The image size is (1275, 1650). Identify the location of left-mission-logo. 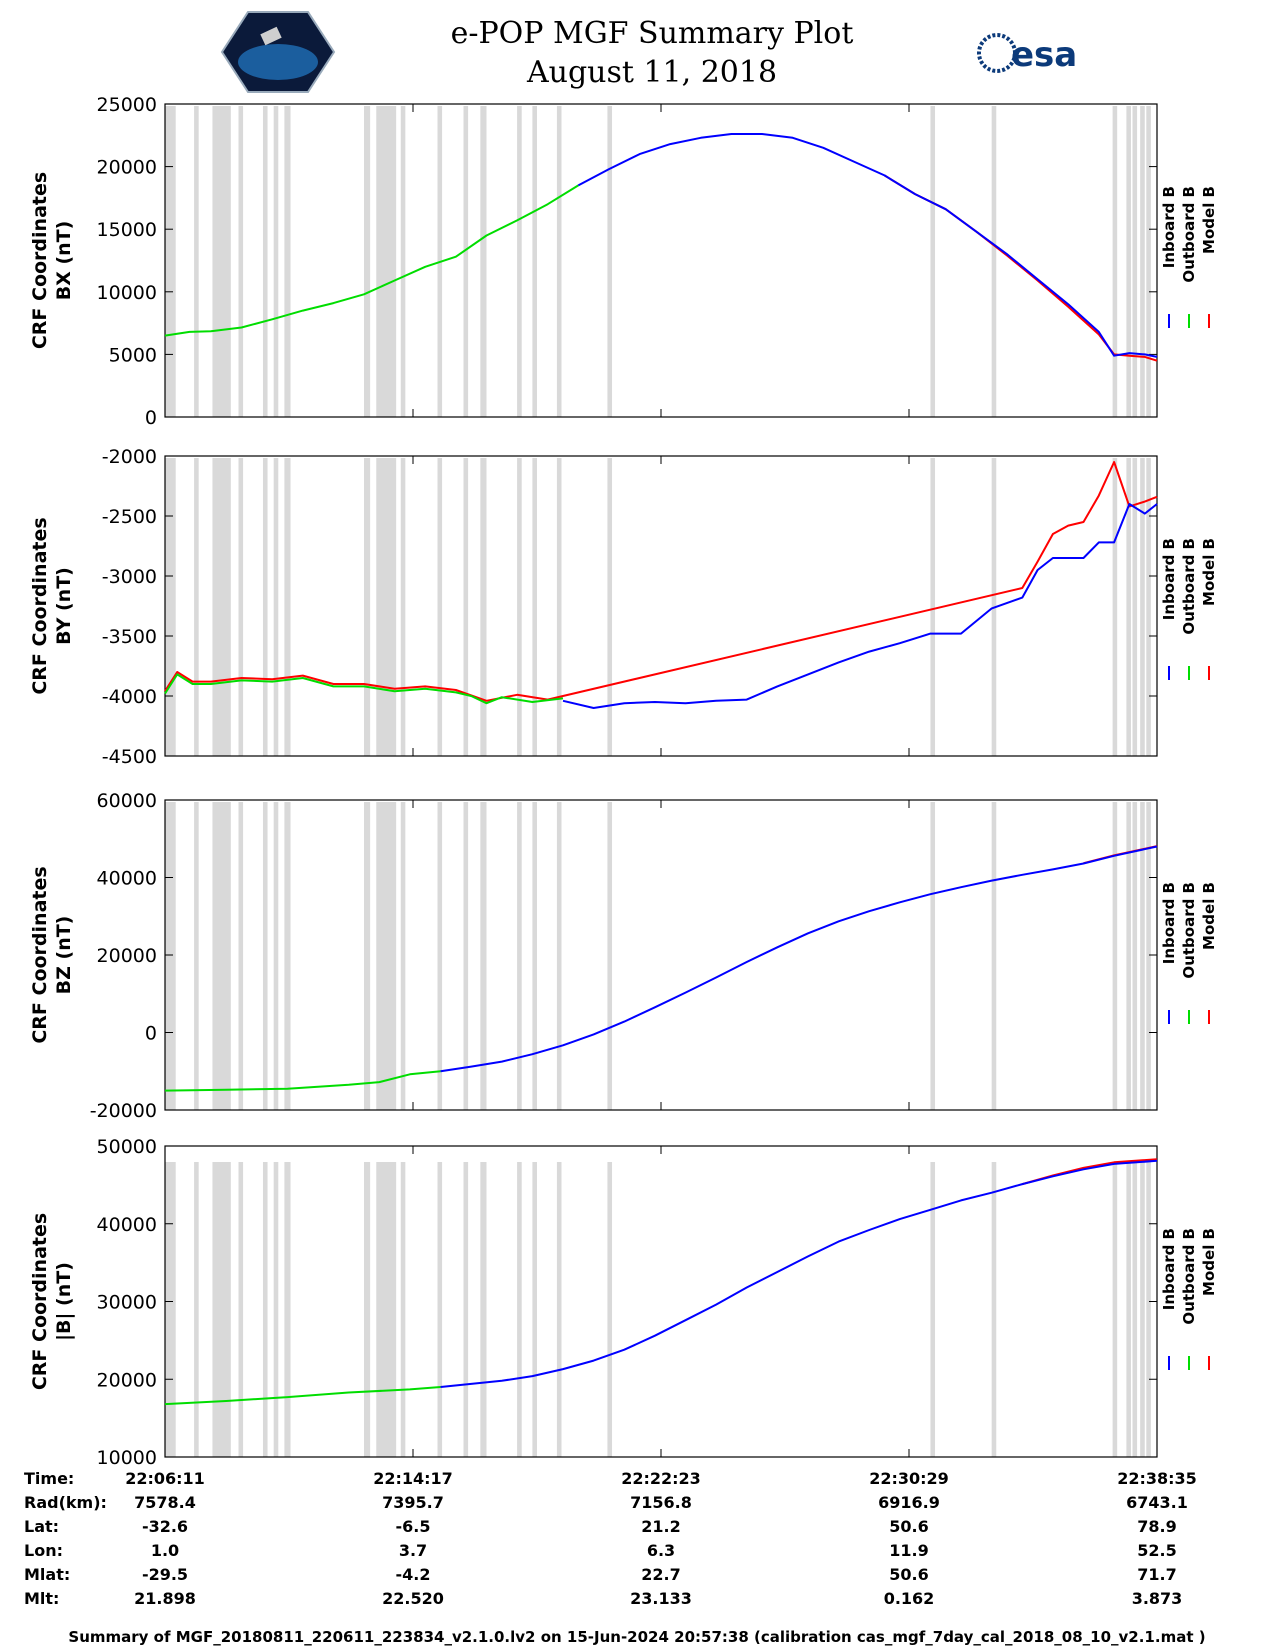
(278, 52).